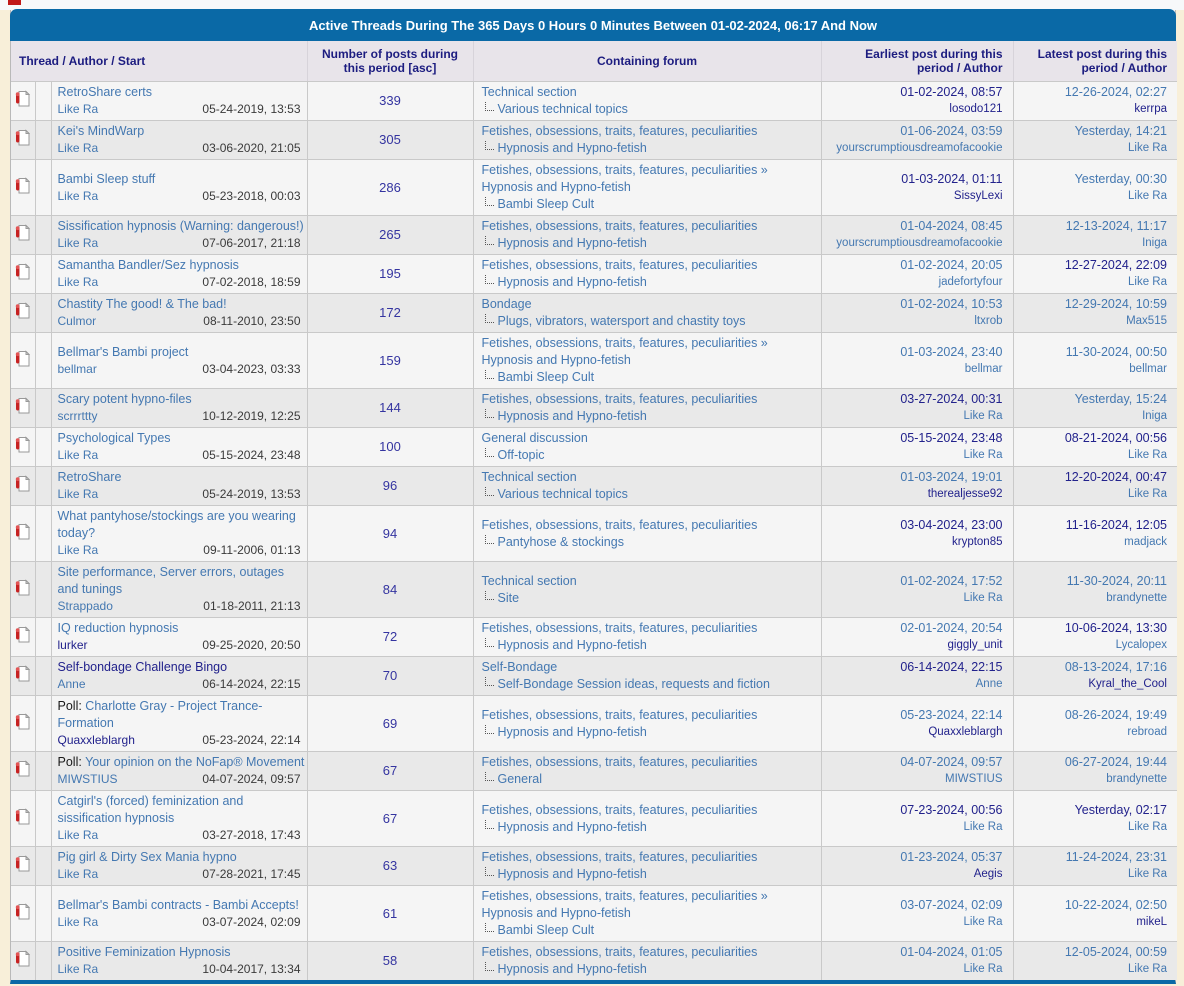 The image size is (1184, 986). Describe the element at coordinates (124, 399) in the screenshot. I see `thread-title-link: Scary potent hypno-files` at that location.